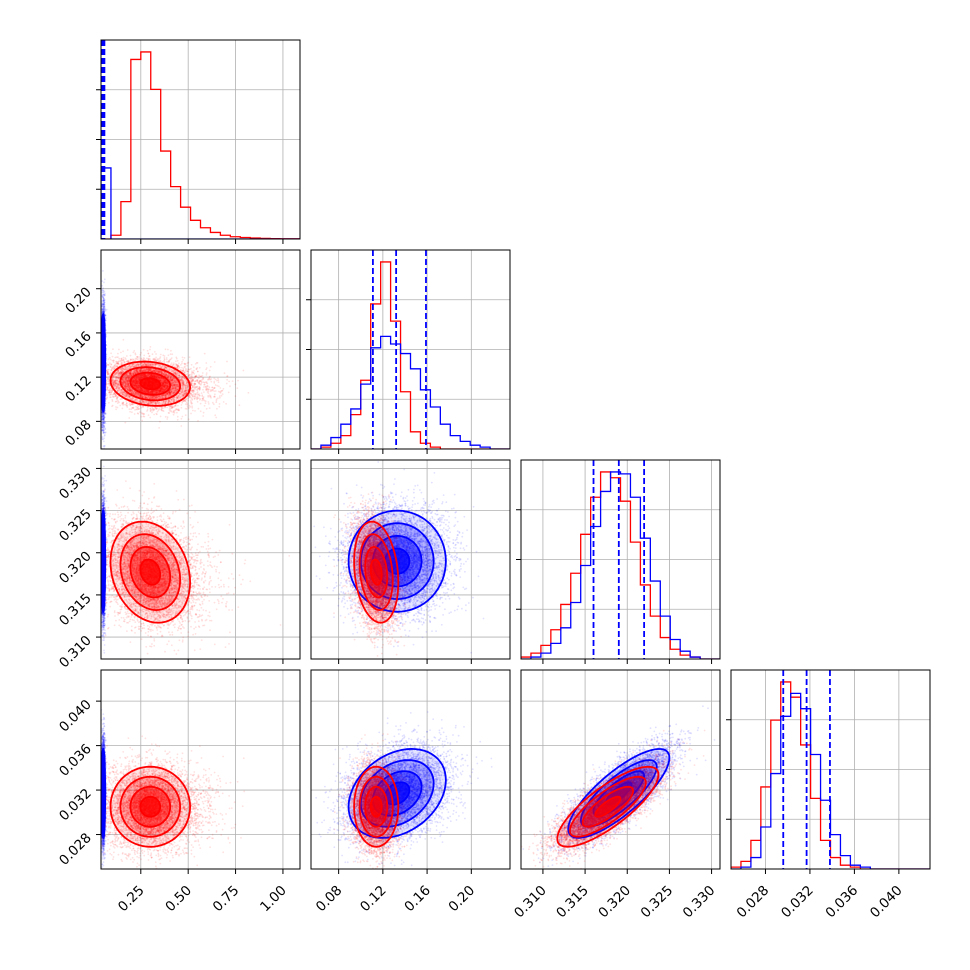 The image size is (970, 970). Describe the element at coordinates (200, 349) in the screenshot. I see `panel-background` at that location.